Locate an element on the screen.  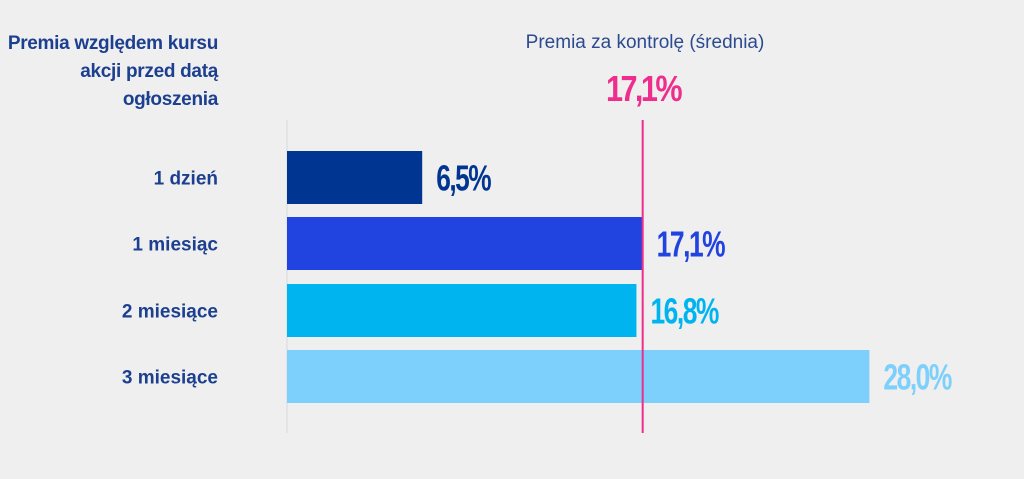
value-label: 28,0% is located at coordinates (917, 377).